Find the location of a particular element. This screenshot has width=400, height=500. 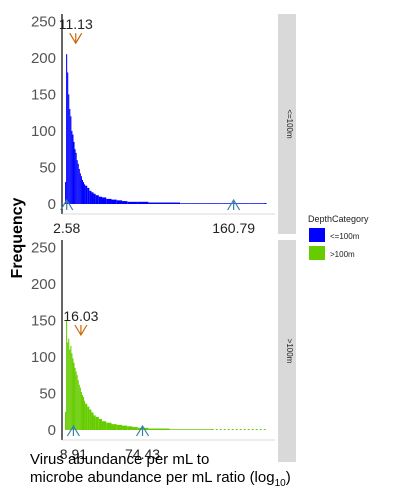

legend: DepthCategory <=100m >100m is located at coordinates (338, 237).